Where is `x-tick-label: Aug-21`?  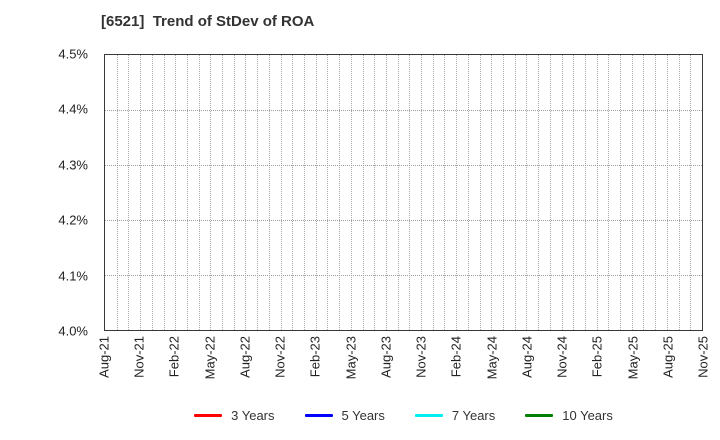
x-tick-label: Aug-21 is located at coordinates (104, 357).